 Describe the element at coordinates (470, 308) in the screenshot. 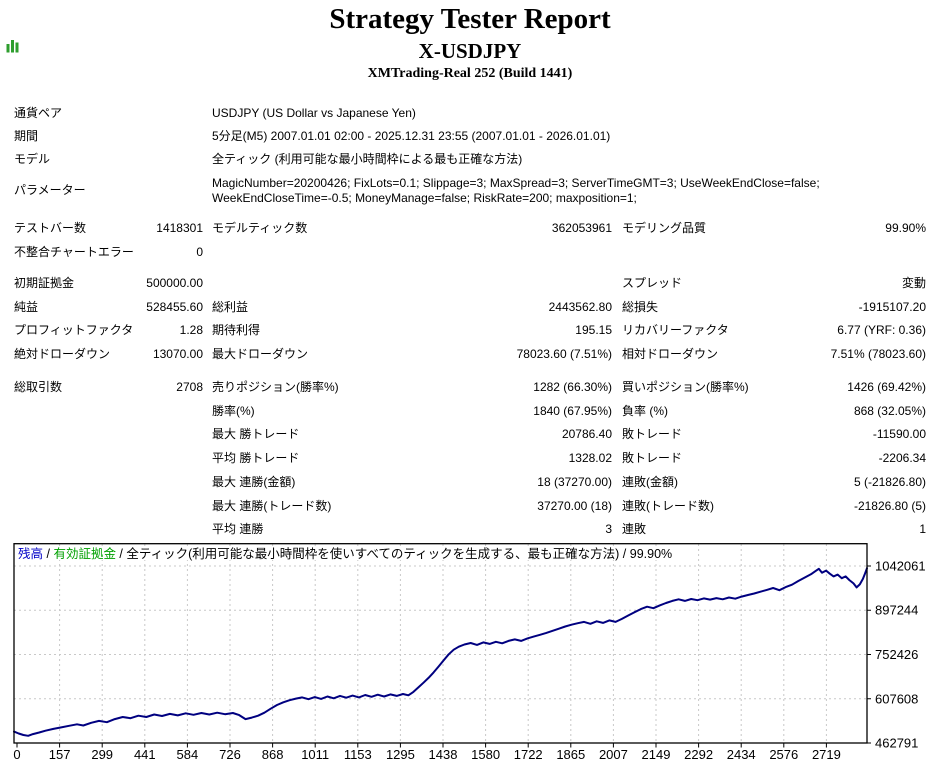

I see `table-row: 純益 528455.60 総利益 2443562.80 総損失 -1915107.20` at that location.